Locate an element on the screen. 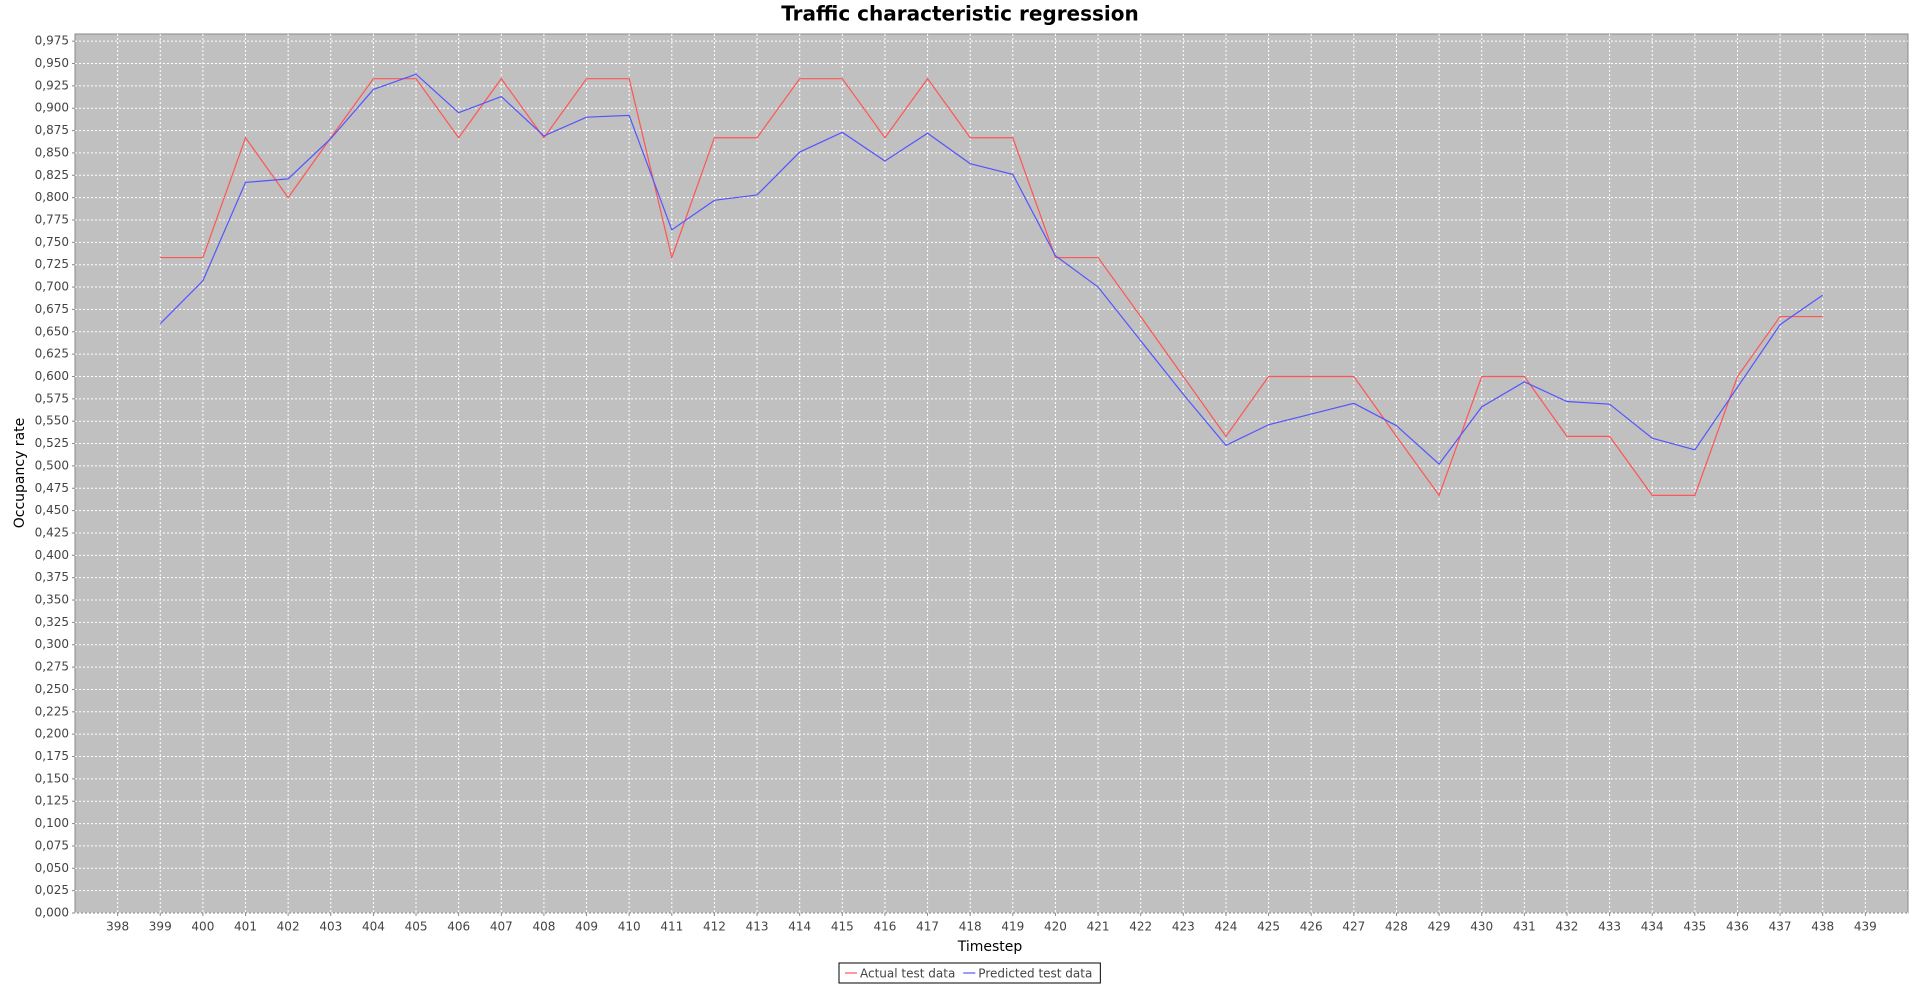  x-tick-label: 403 is located at coordinates (330, 927).